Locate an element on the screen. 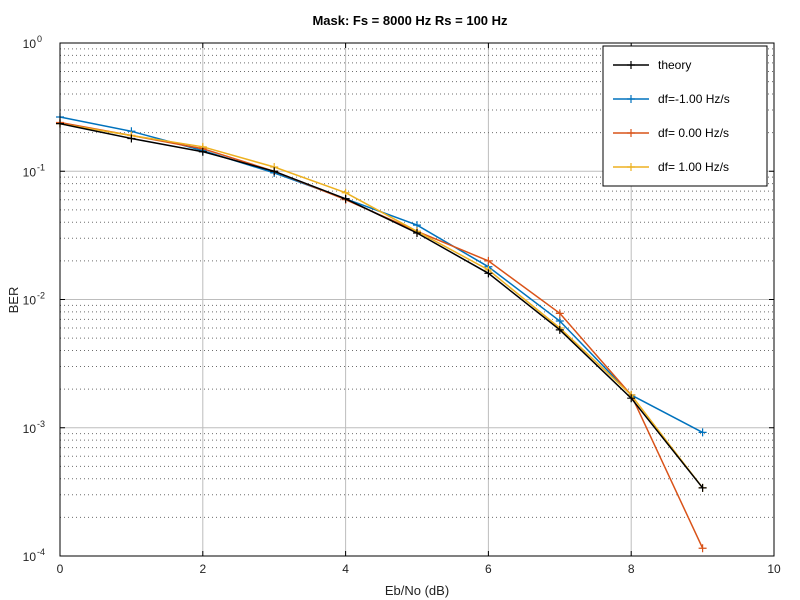 This screenshot has width=800, height=600. y-tick-label: 10 -3 is located at coordinates (34, 427).